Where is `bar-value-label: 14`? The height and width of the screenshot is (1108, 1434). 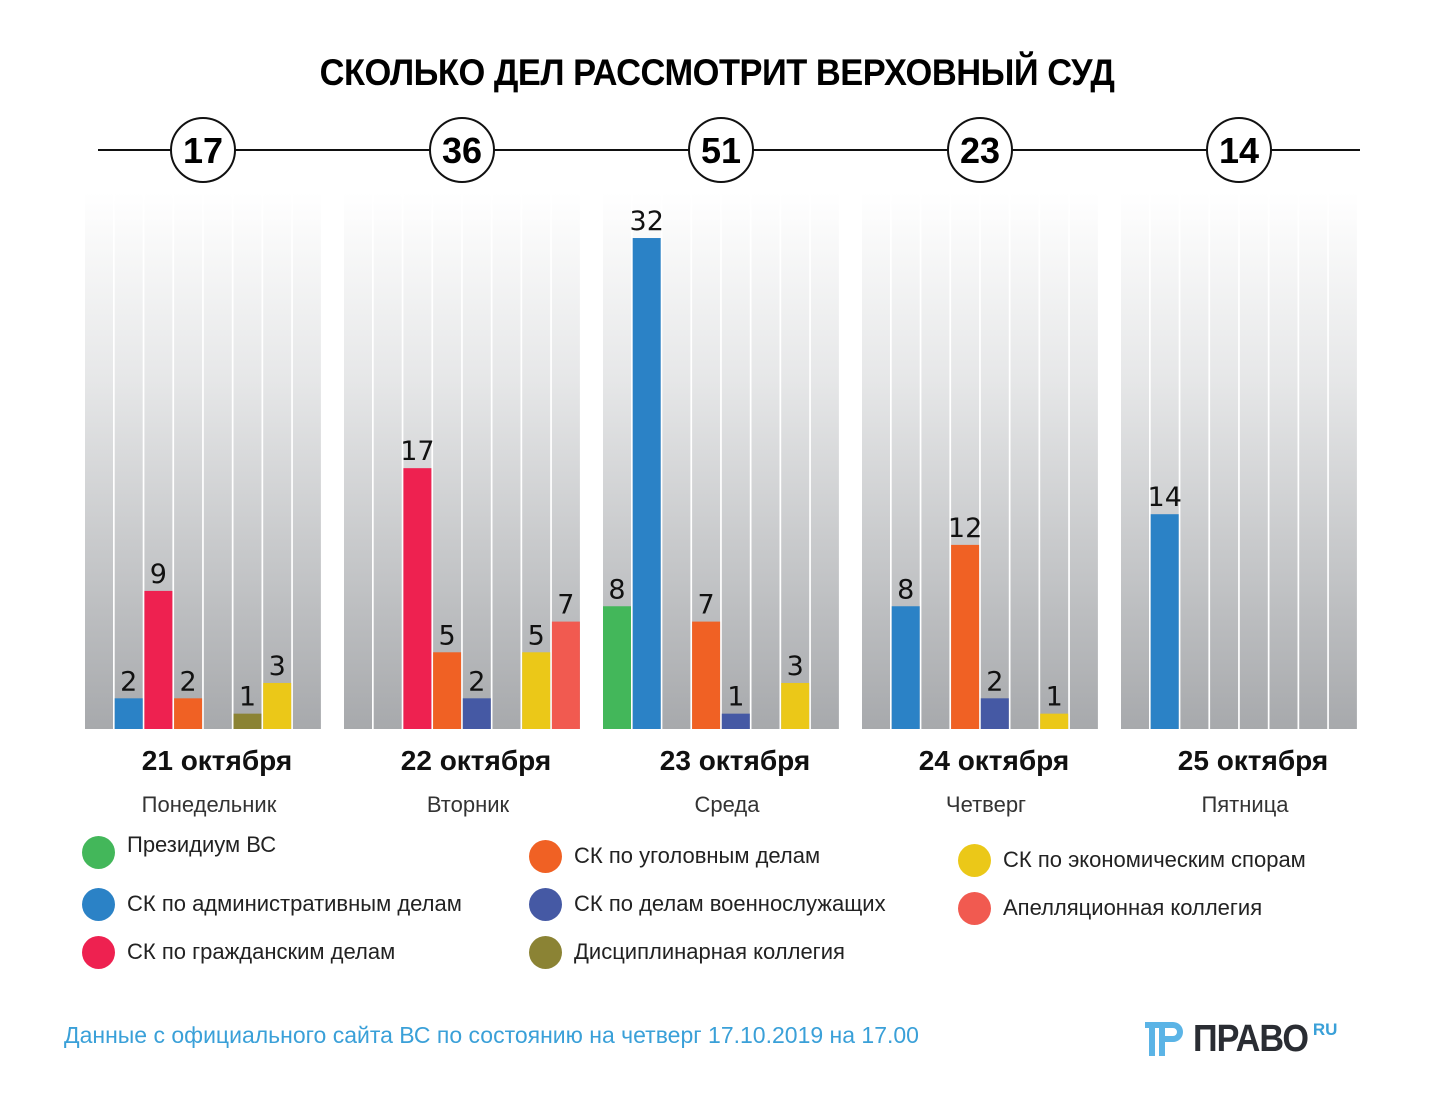
bar-value-label: 14 is located at coordinates (1165, 497).